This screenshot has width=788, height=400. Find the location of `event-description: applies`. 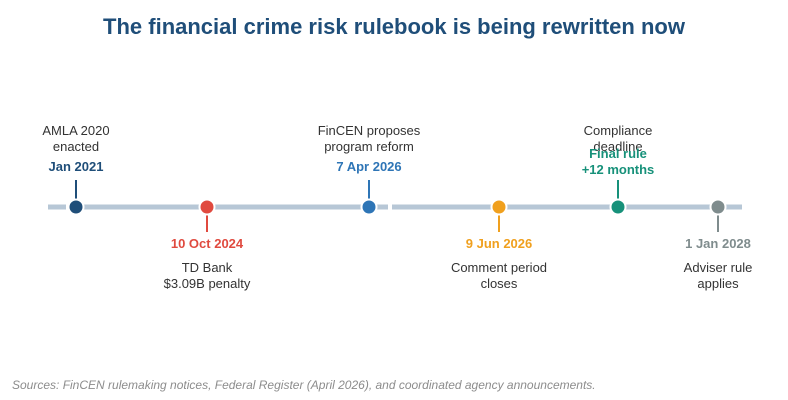

event-description: applies is located at coordinates (718, 283).